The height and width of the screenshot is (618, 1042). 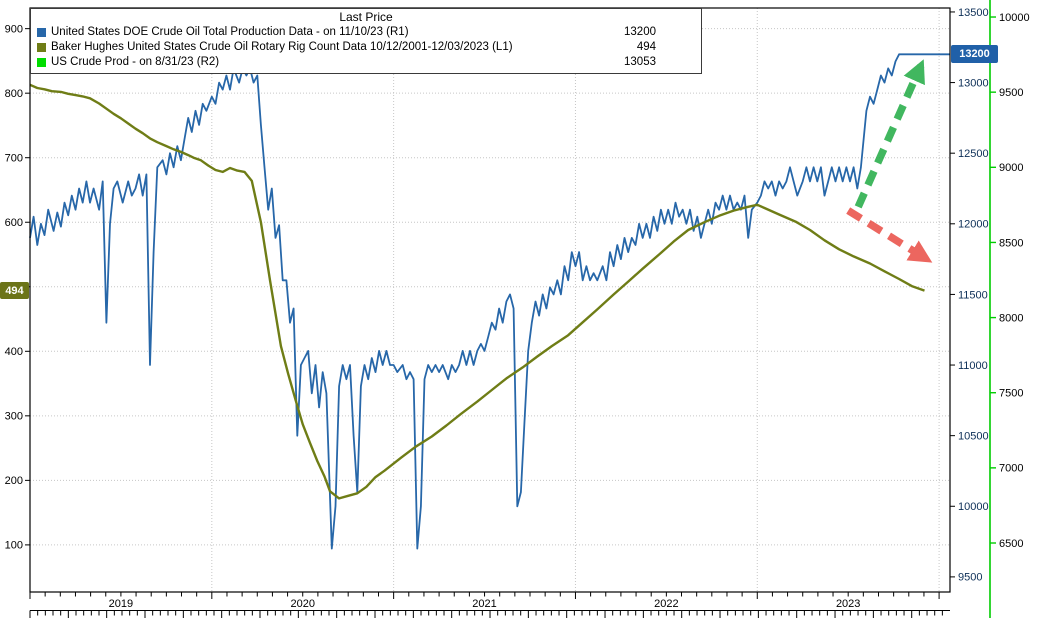 I want to click on svg-text: 7000, so click(x=1011, y=469).